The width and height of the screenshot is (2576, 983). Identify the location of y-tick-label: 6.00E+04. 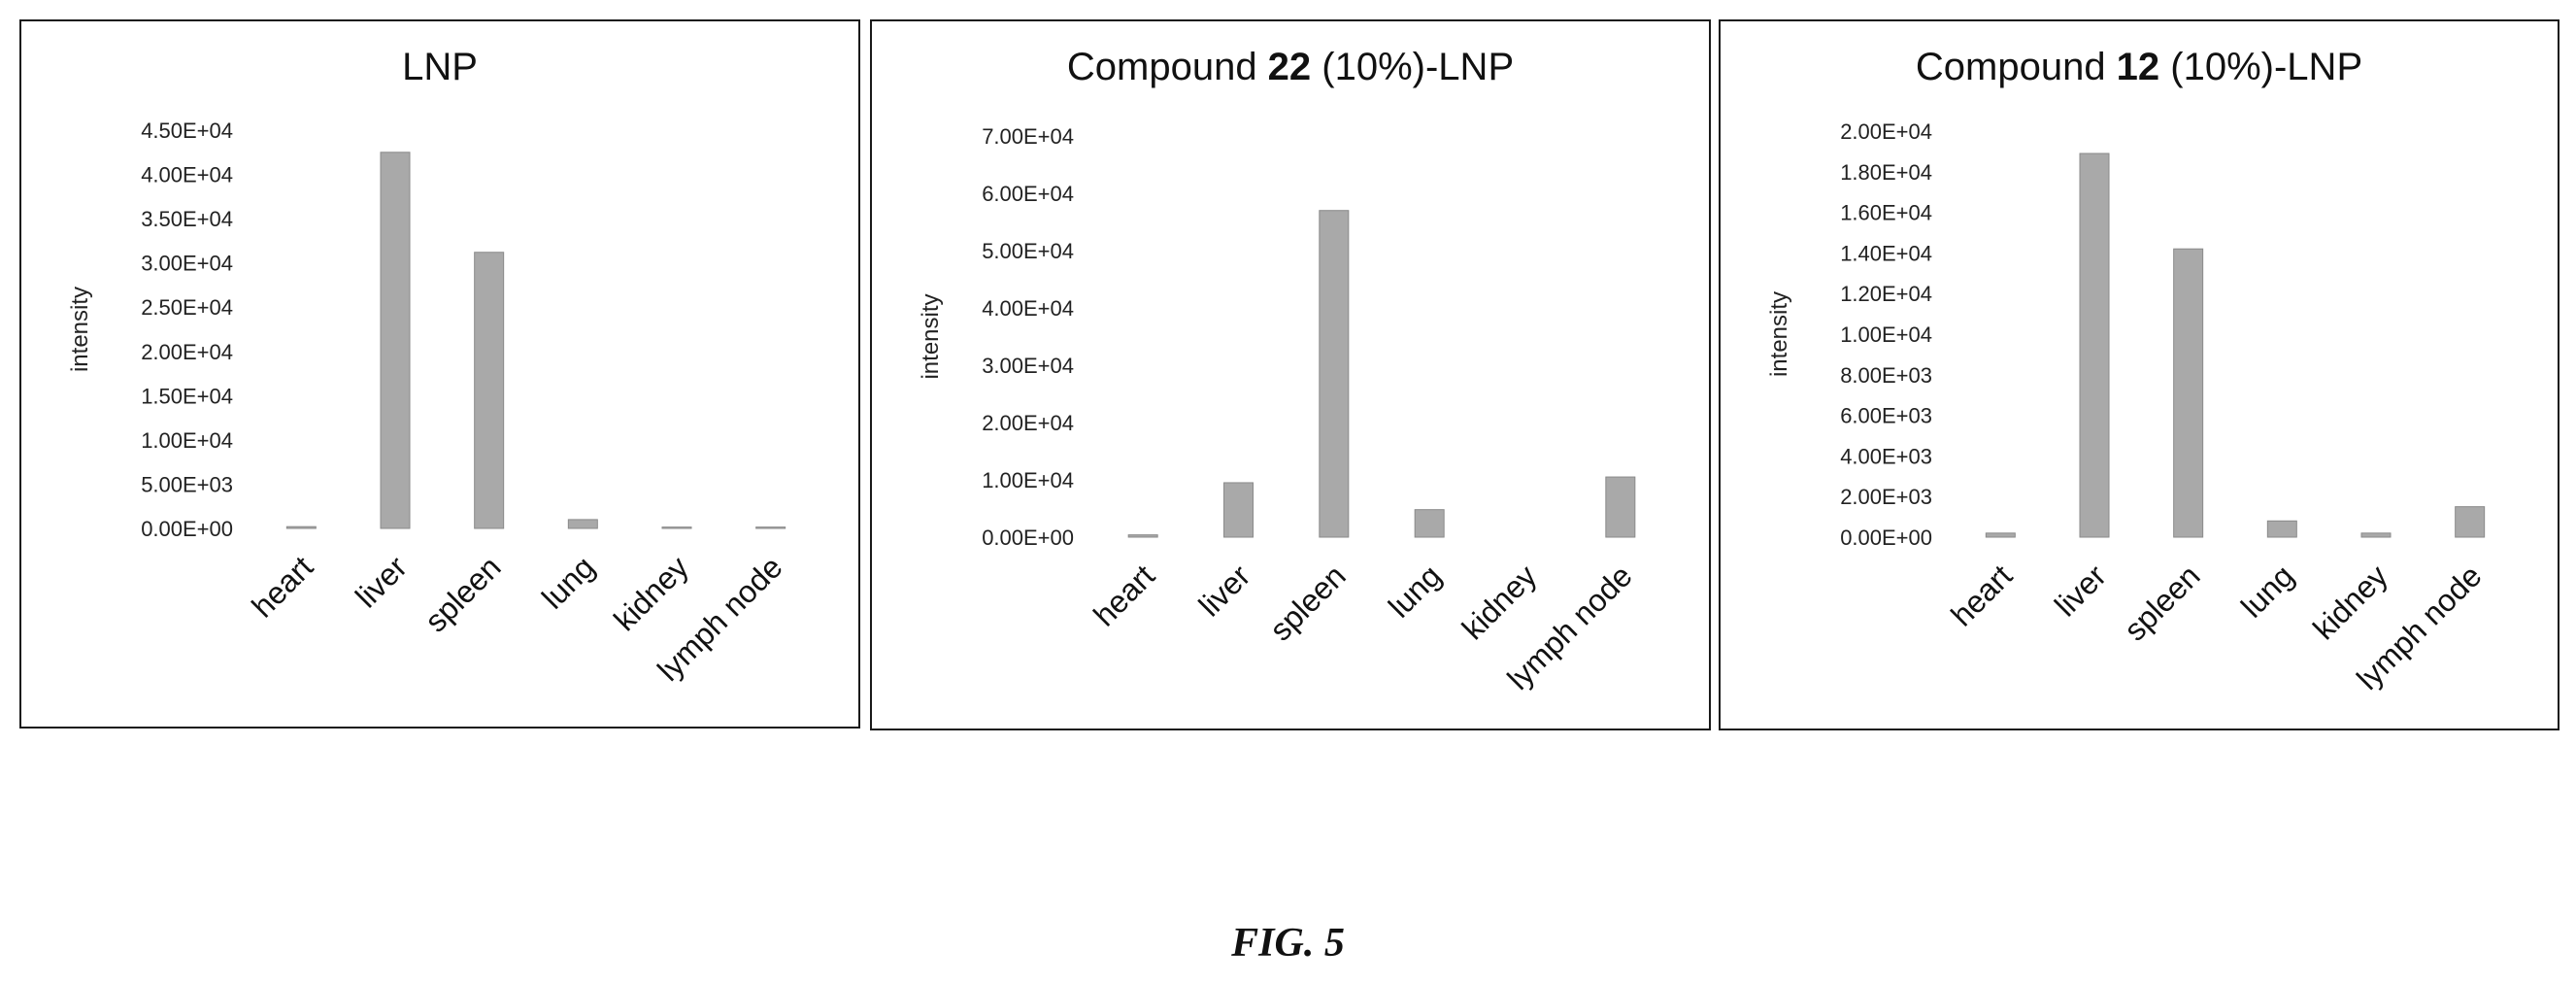
(1028, 194).